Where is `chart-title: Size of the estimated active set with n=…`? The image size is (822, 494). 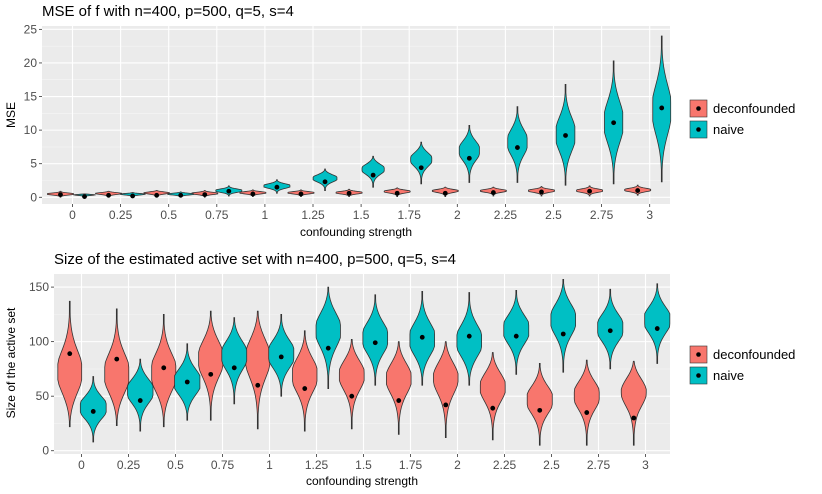
chart-title: Size of the estimated active set with n=… is located at coordinates (255, 259).